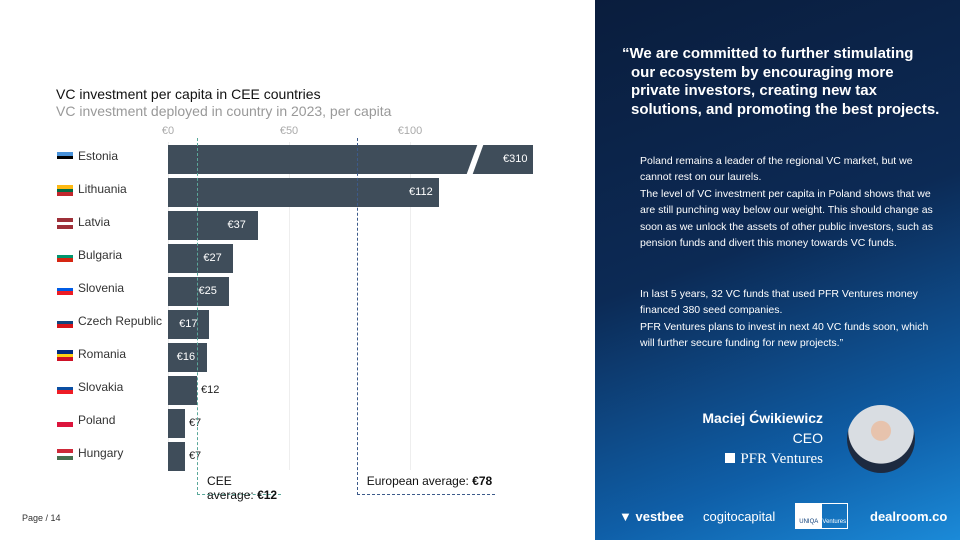 This screenshot has height=540, width=960. Describe the element at coordinates (730, 458) in the screenshot. I see `pfr-logo-icon` at that location.